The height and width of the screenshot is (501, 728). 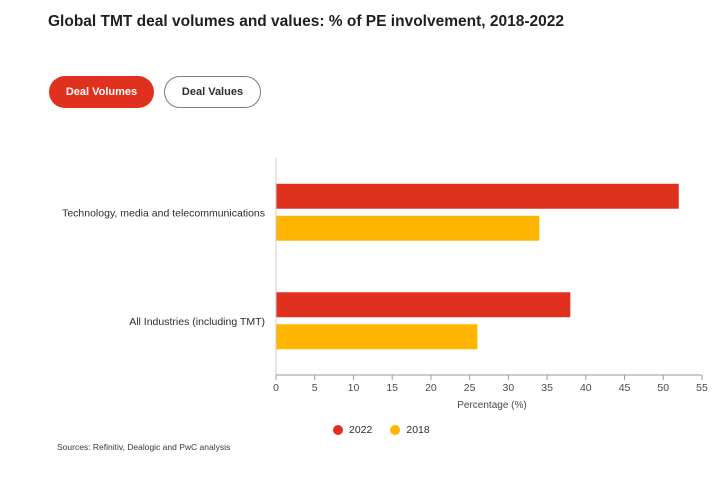 I want to click on x-tick-label: 5, so click(x=315, y=388).